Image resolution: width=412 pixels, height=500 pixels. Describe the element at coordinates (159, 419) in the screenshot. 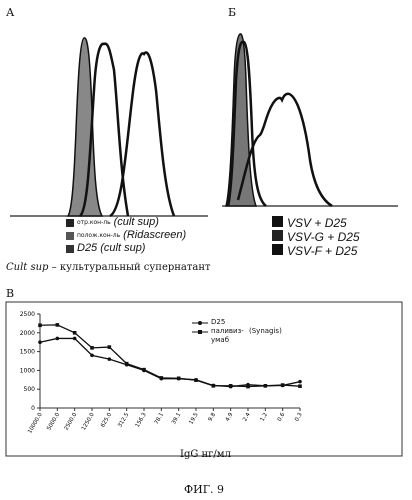

I see `x-tick-label: 78.1` at that location.